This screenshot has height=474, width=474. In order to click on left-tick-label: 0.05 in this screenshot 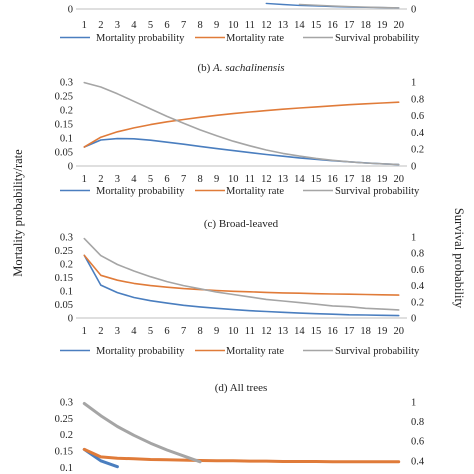, I will do `click(64, 153)`.